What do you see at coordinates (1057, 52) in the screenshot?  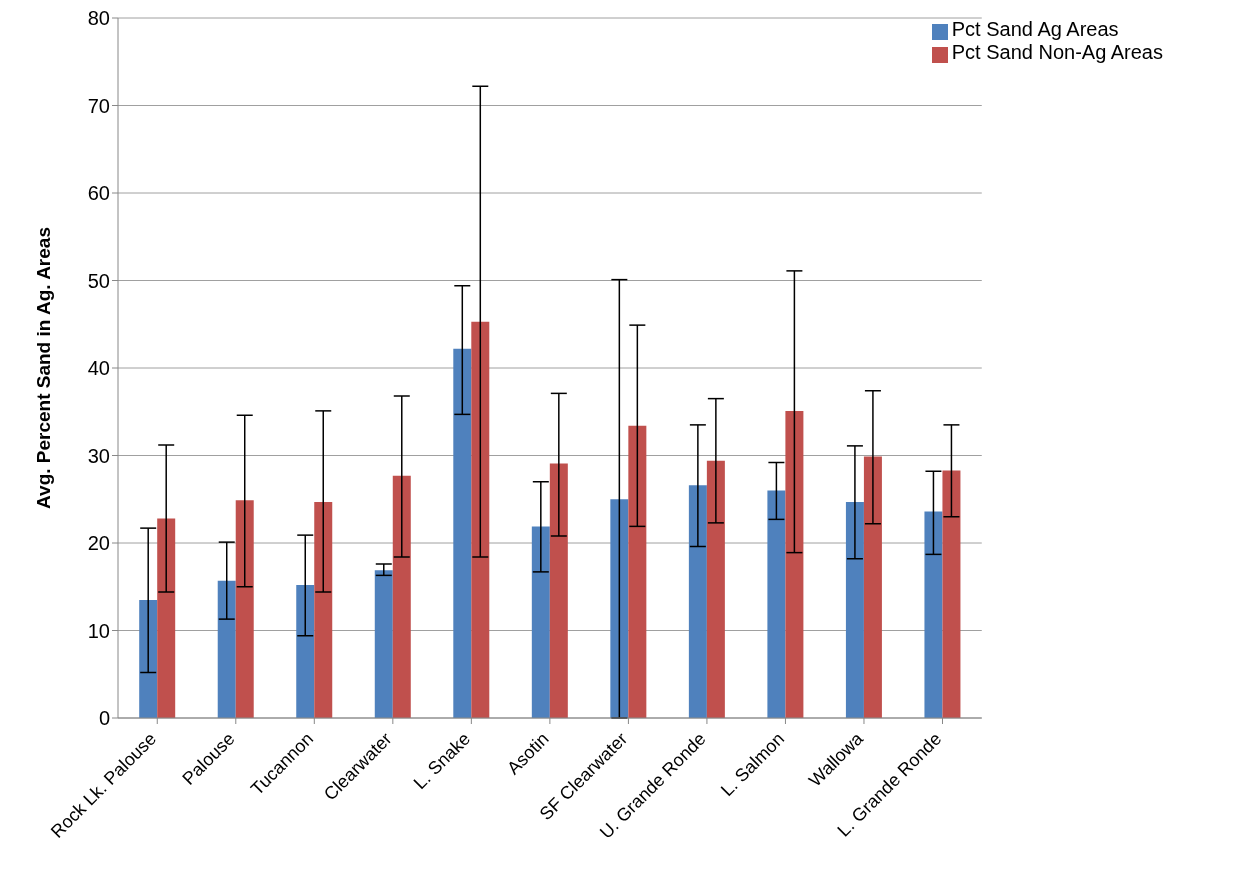 I see `legend-label: Pct Sand Non-Ag Areas` at bounding box center [1057, 52].